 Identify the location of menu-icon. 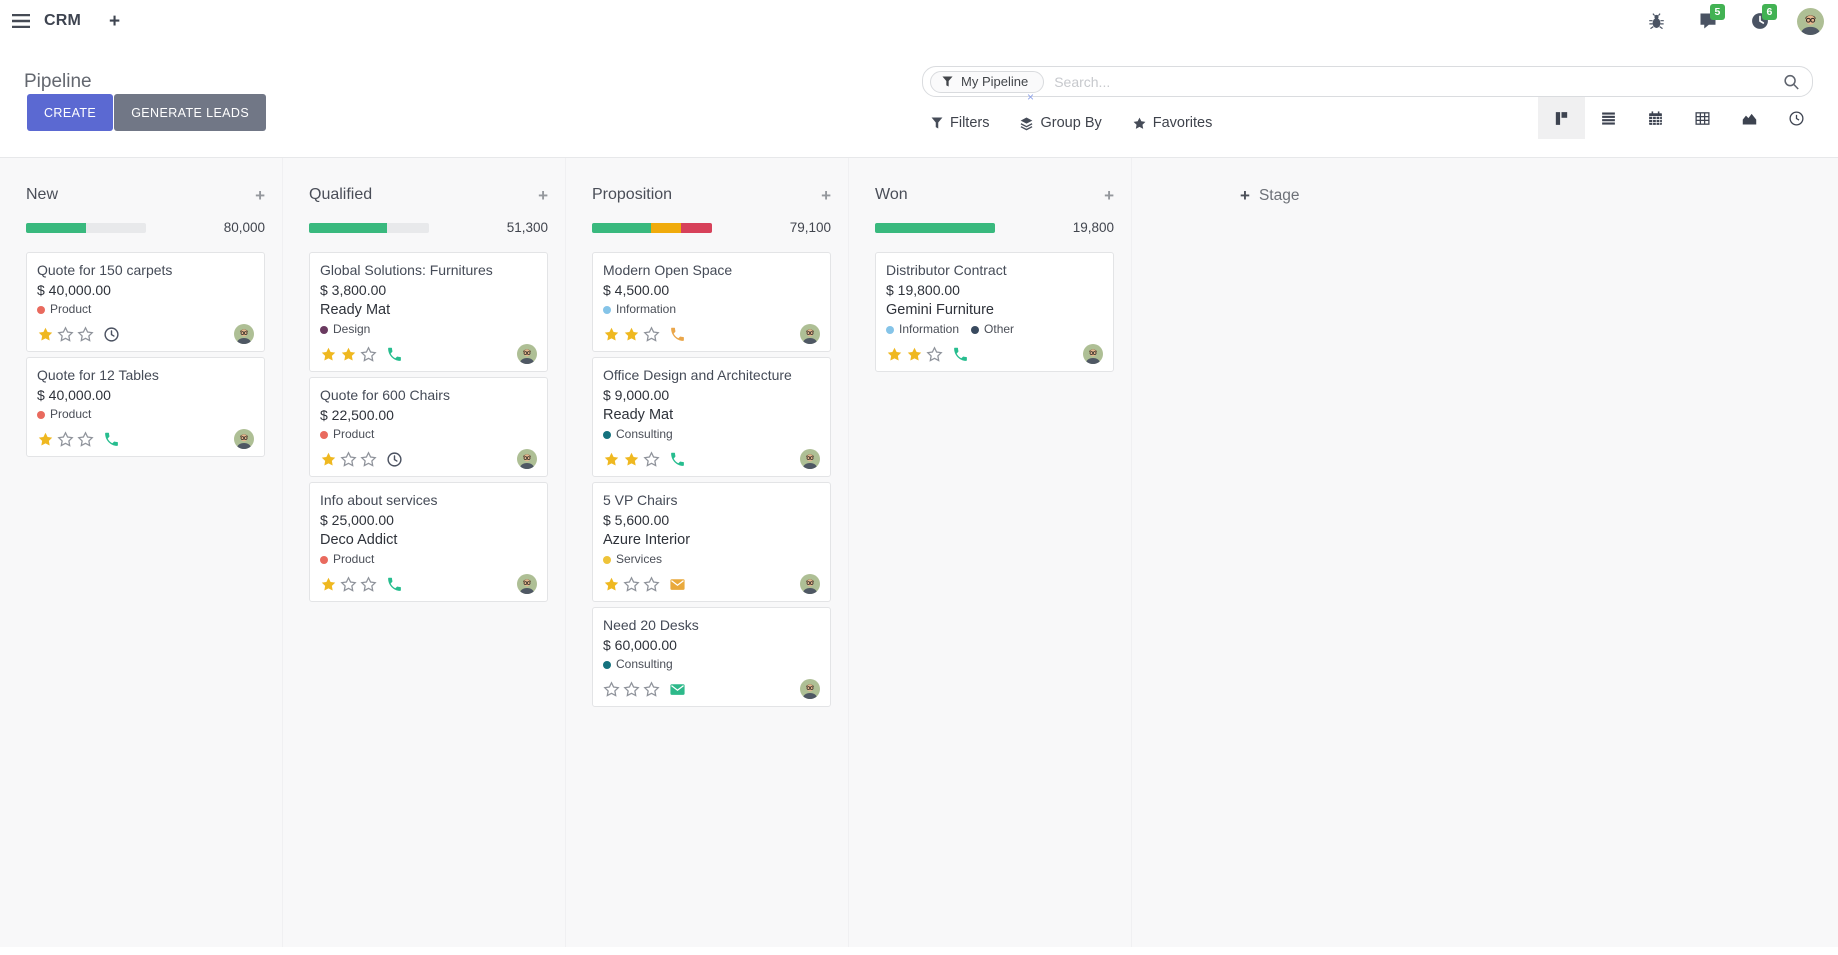
(21, 21).